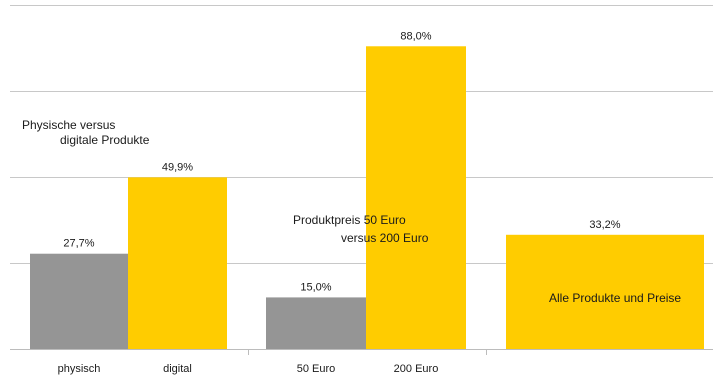 This screenshot has height=377, width=713. I want to click on x-tick-label: digital, so click(177, 369).